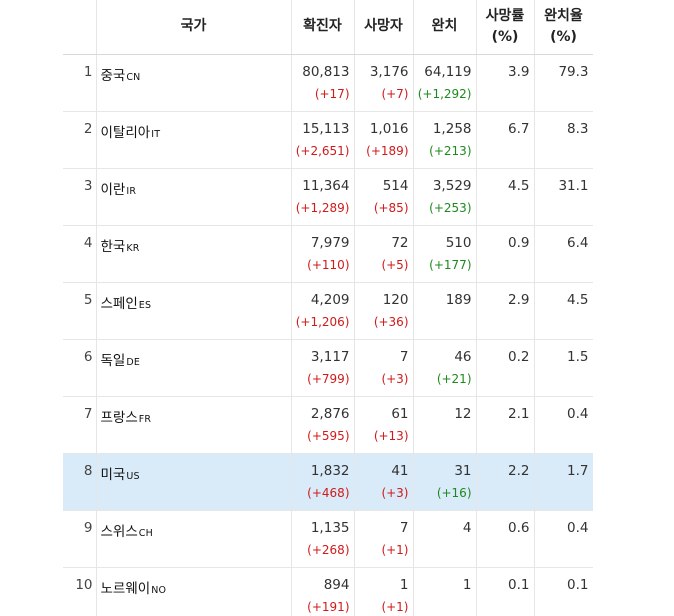 The width and height of the screenshot is (674, 616). What do you see at coordinates (119, 417) in the screenshot?
I see `country-name: 프랑스` at bounding box center [119, 417].